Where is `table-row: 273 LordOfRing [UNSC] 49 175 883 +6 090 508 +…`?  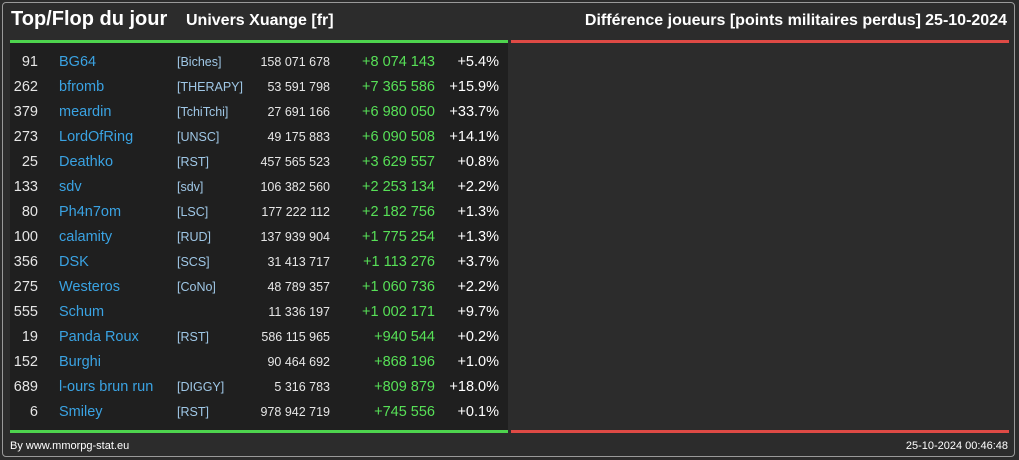 table-row: 273 LordOfRing [UNSC] 49 175 883 +6 090 508 +… is located at coordinates (259, 137).